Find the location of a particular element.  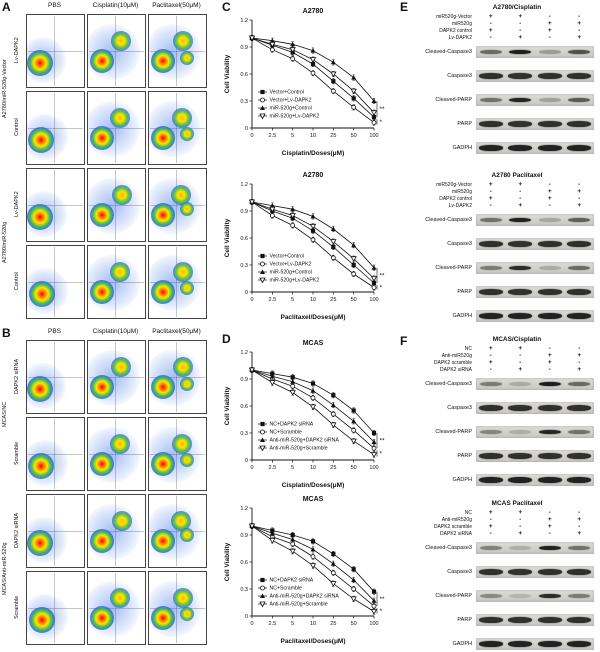

significance-label: ** is located at coordinates (383, 599).